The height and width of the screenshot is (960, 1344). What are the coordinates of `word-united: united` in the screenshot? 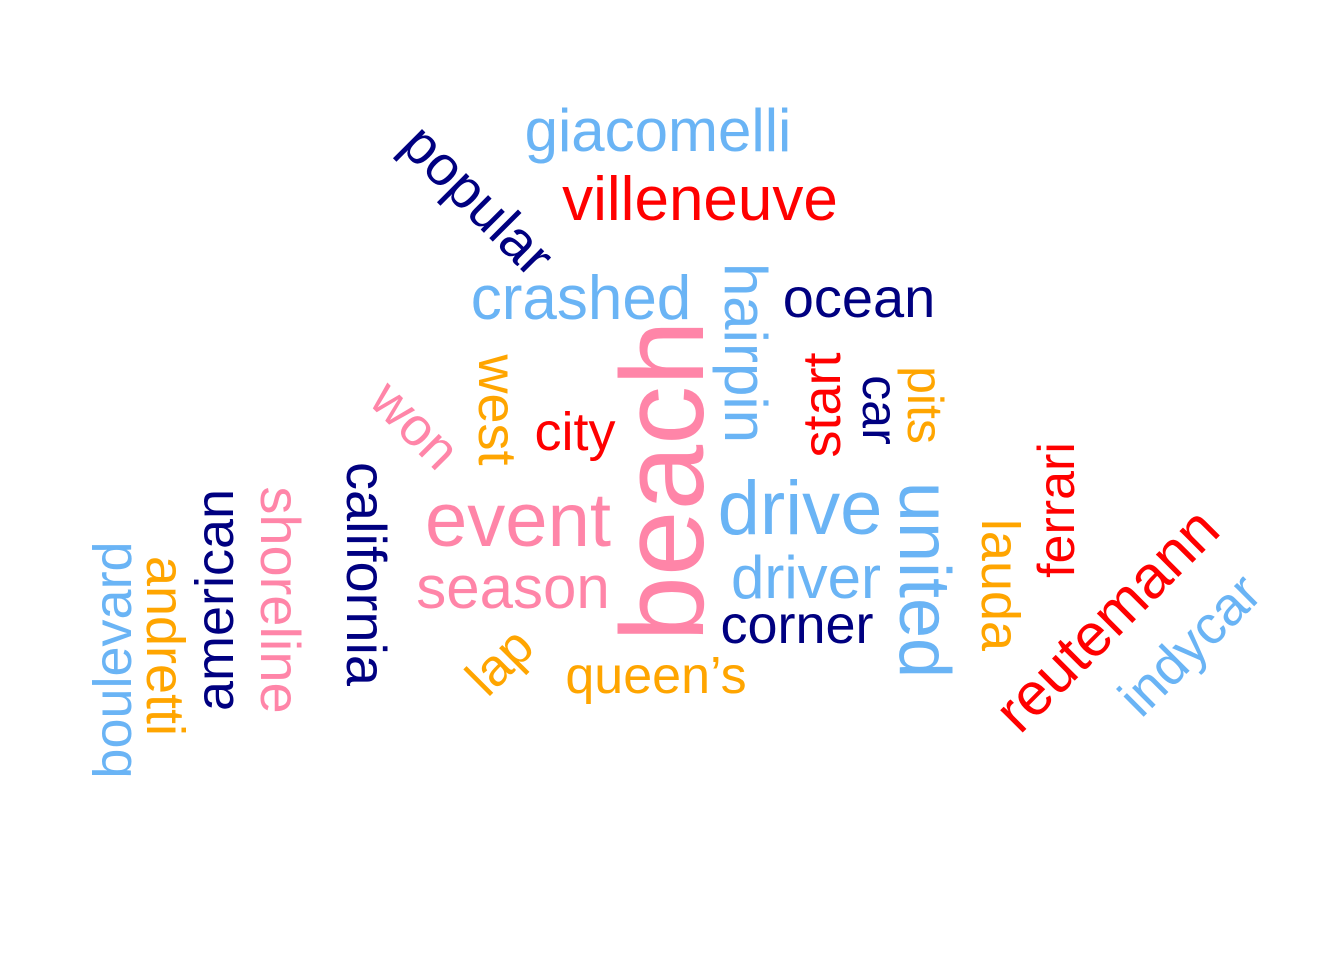 It's located at (924, 580).